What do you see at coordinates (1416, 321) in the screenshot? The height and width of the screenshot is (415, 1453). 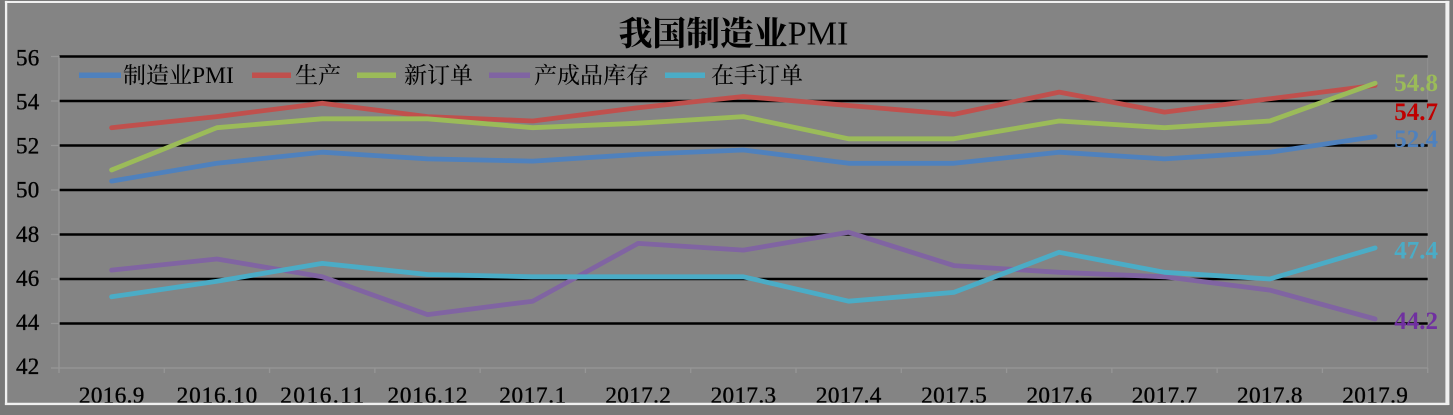 I see `svg-text: 44.2` at bounding box center [1416, 321].